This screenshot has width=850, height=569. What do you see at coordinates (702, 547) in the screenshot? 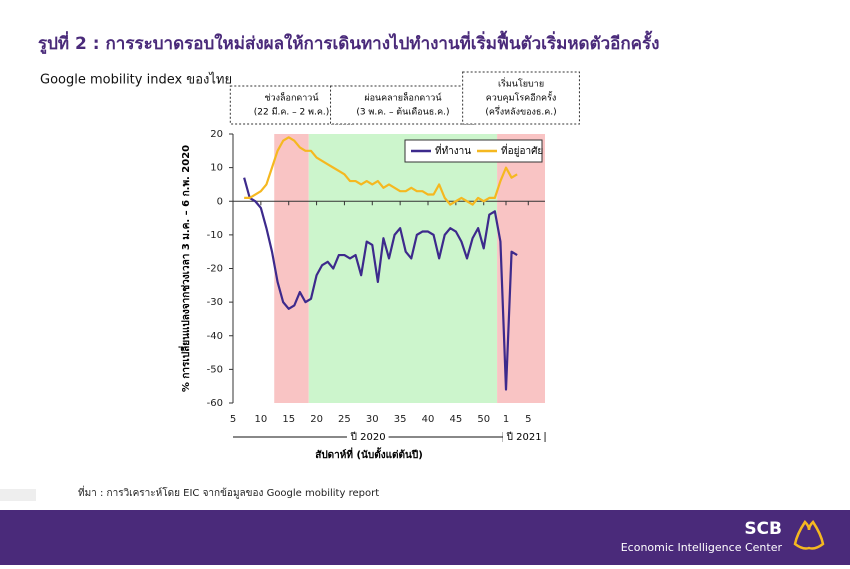
I see `footer-unit: Economic Intelligence Center` at bounding box center [702, 547].